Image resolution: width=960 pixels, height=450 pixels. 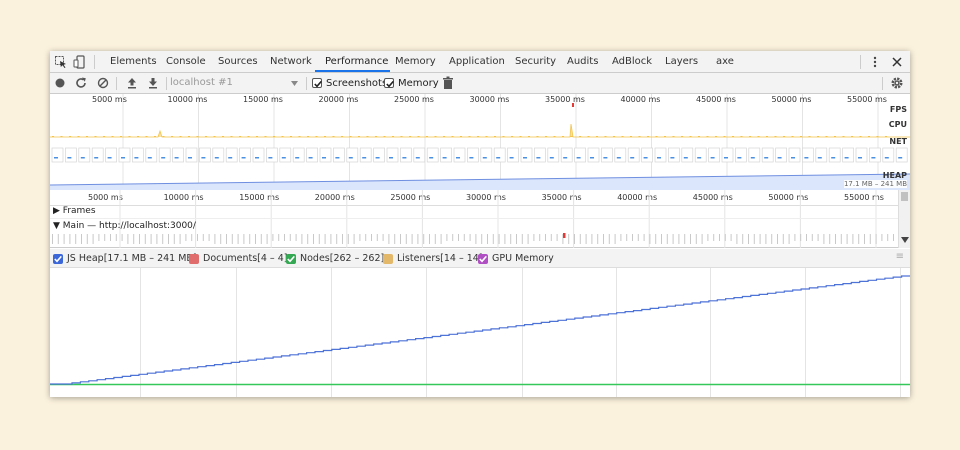 What do you see at coordinates (186, 61) in the screenshot?
I see `tab-console: Console` at bounding box center [186, 61].